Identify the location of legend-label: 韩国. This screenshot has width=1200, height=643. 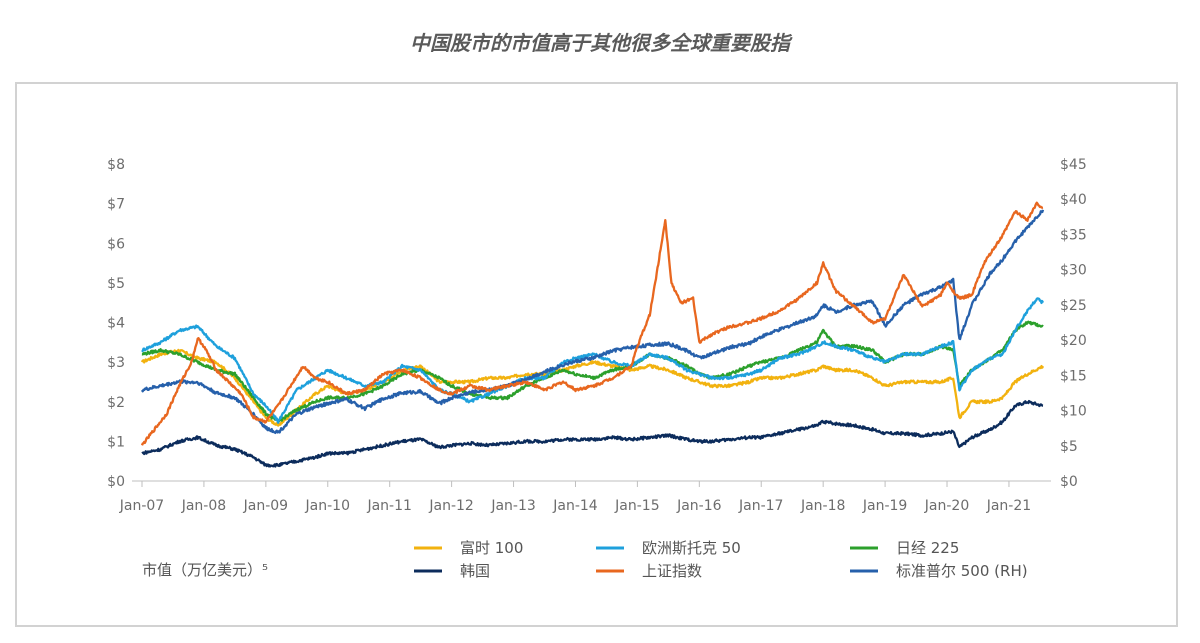
(475, 571).